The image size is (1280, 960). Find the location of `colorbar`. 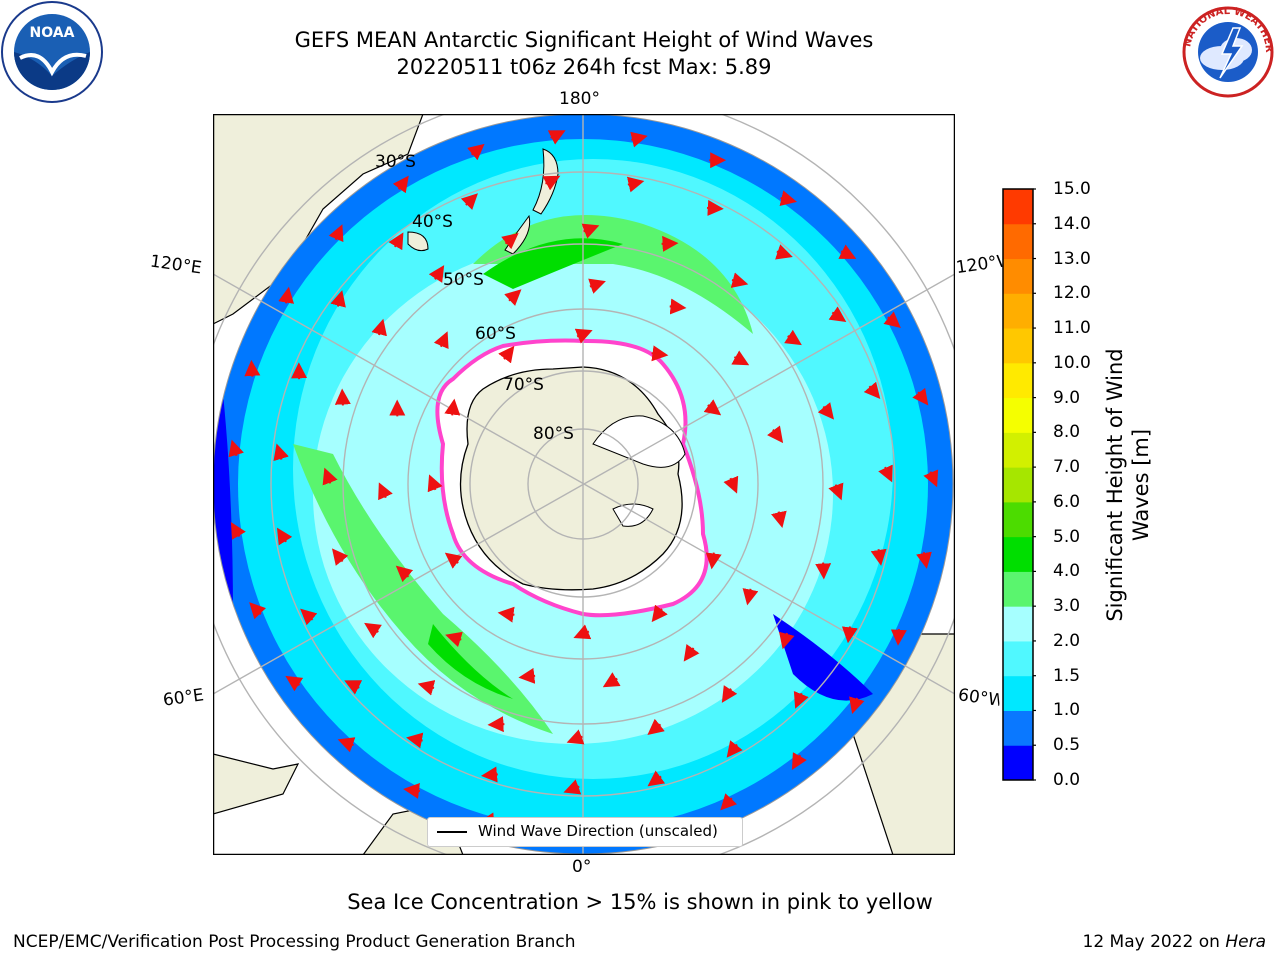

colorbar is located at coordinates (1019, 484).